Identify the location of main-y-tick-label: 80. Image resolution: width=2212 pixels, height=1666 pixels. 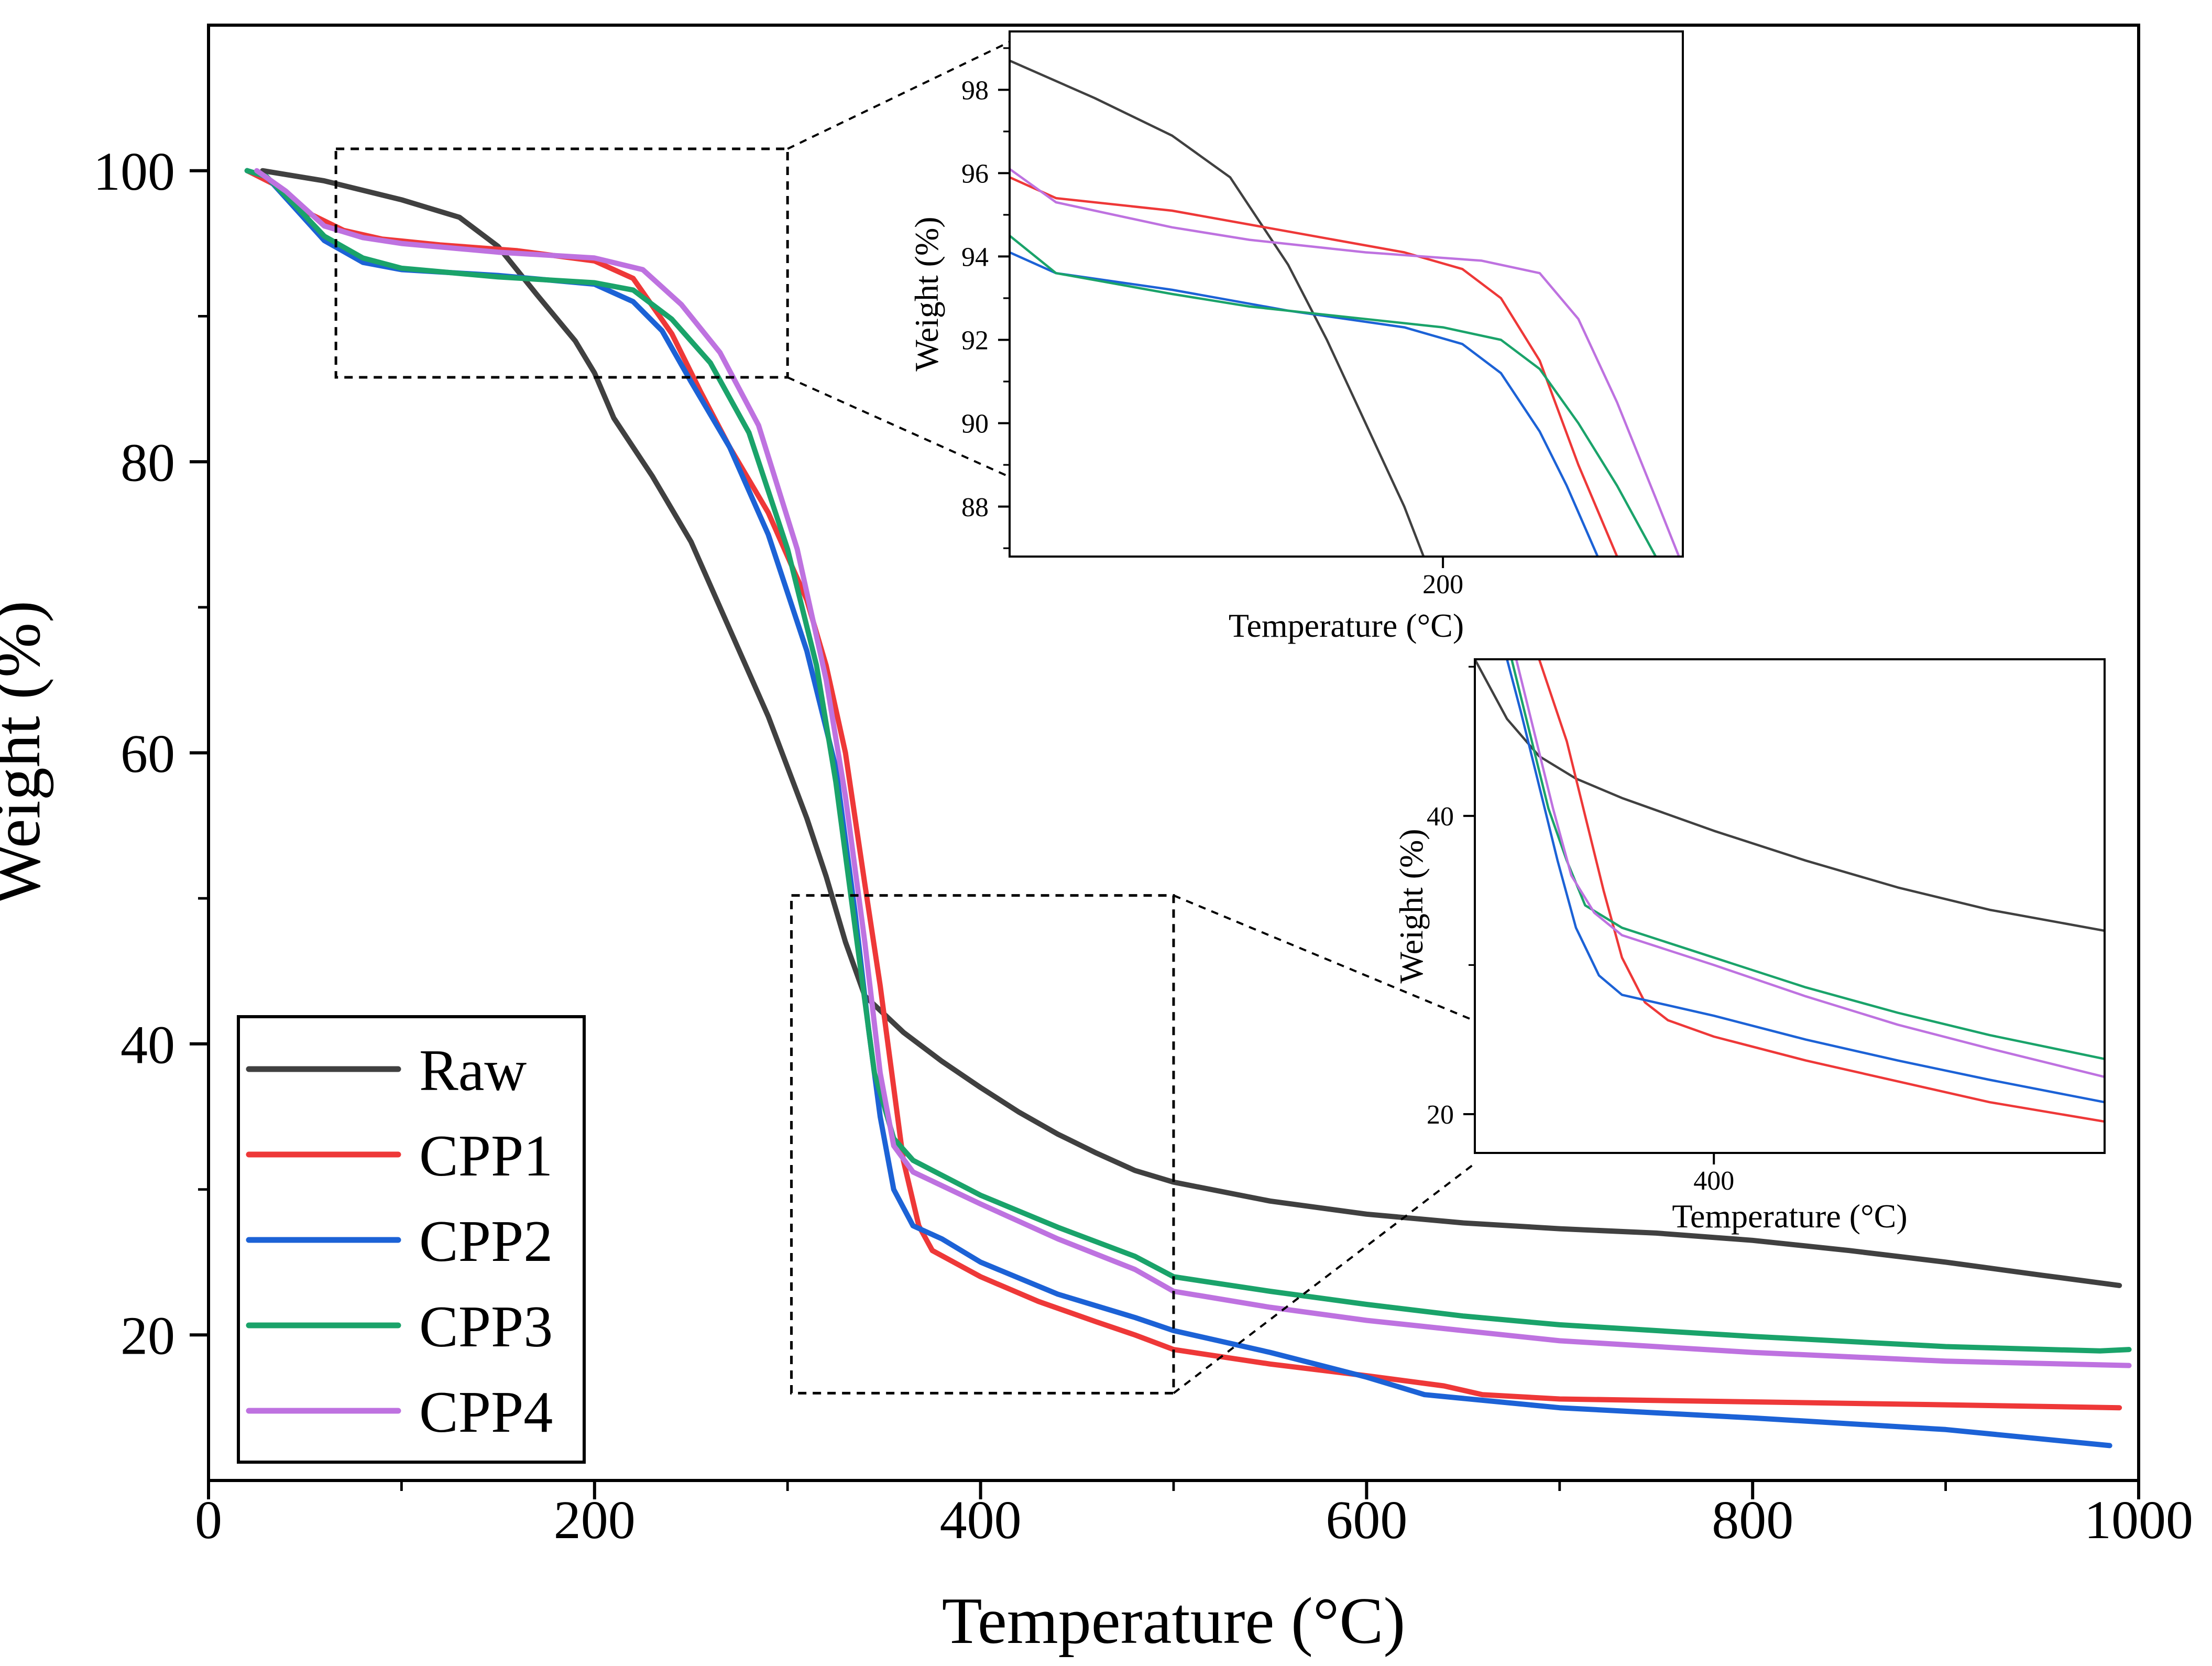
(148, 463).